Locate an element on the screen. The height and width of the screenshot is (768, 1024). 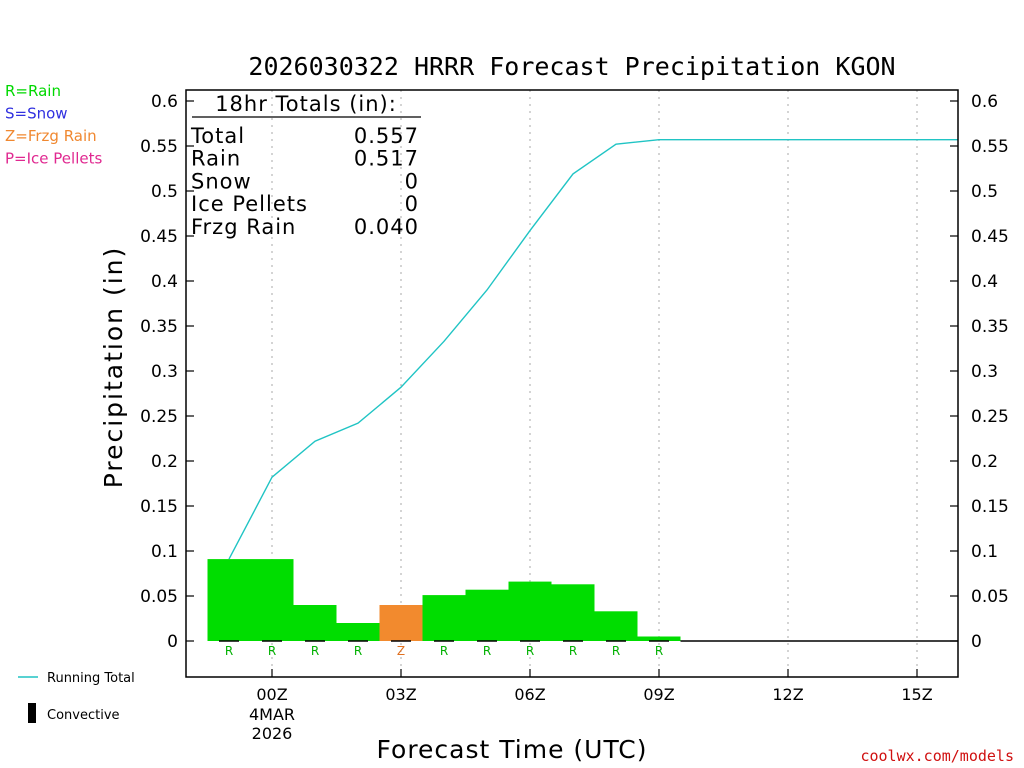
type-legend-item-3: P=Ice Pellets is located at coordinates (53, 159).